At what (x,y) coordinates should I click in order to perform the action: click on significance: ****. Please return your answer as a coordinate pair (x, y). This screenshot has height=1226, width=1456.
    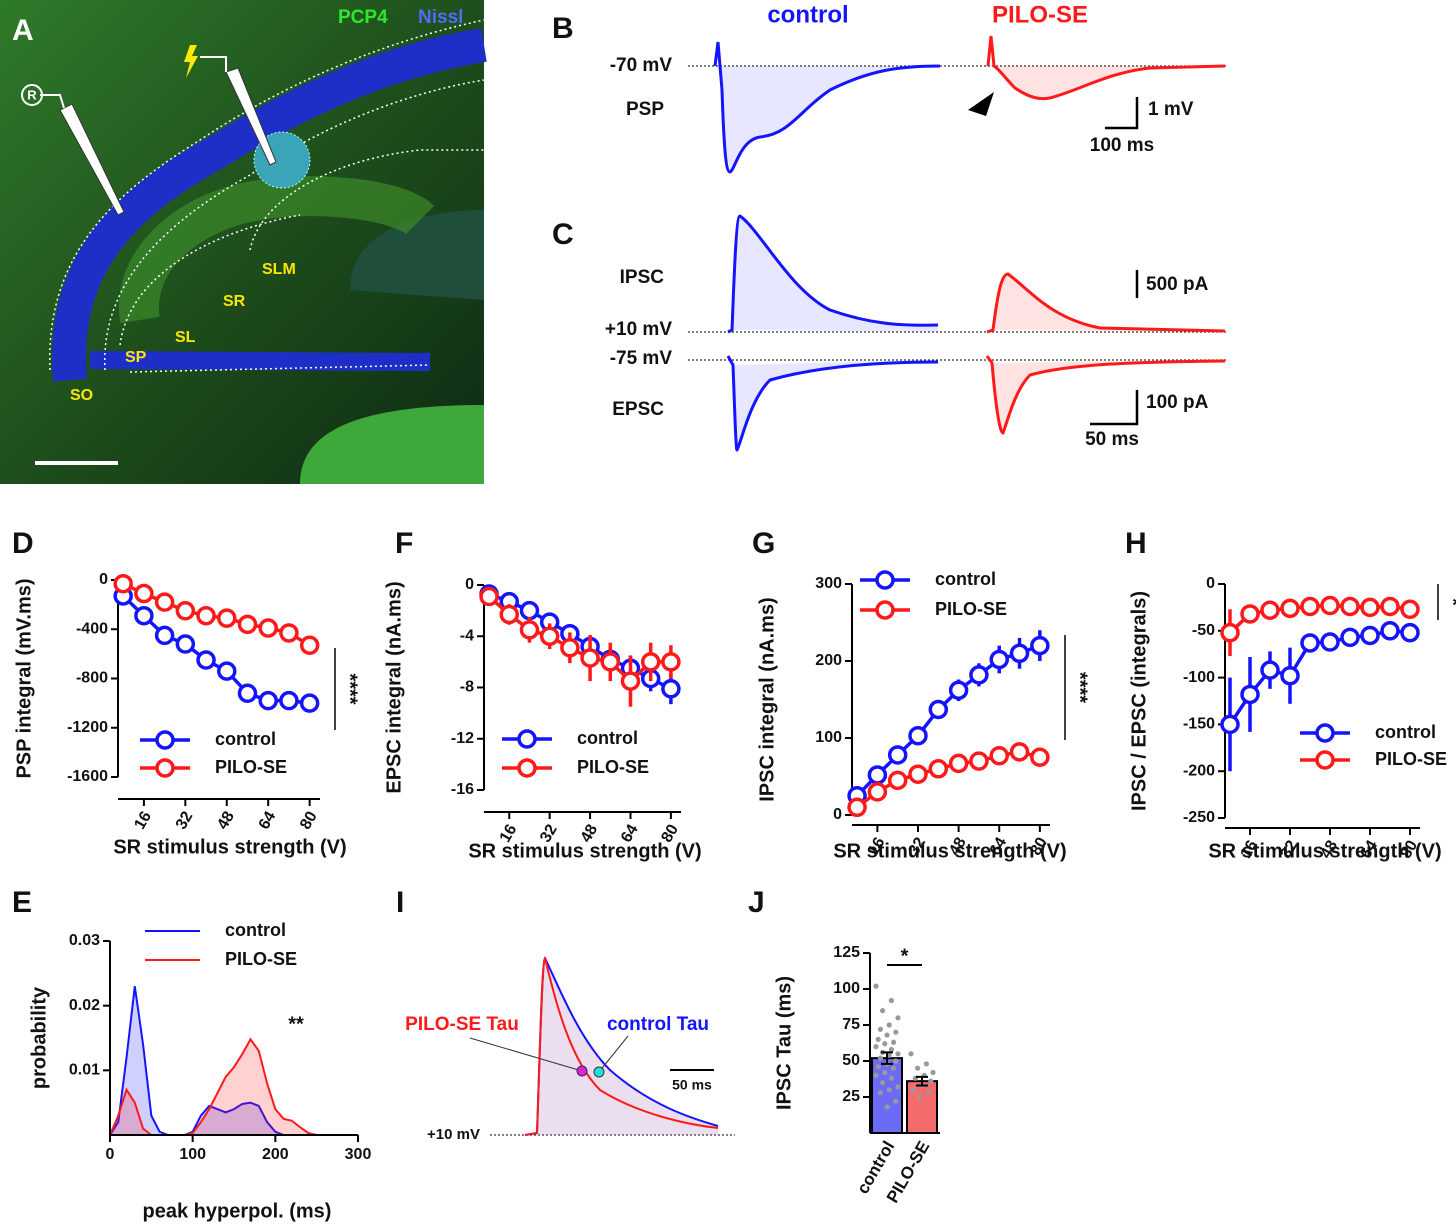
    Looking at the image, I should click on (1080, 687).